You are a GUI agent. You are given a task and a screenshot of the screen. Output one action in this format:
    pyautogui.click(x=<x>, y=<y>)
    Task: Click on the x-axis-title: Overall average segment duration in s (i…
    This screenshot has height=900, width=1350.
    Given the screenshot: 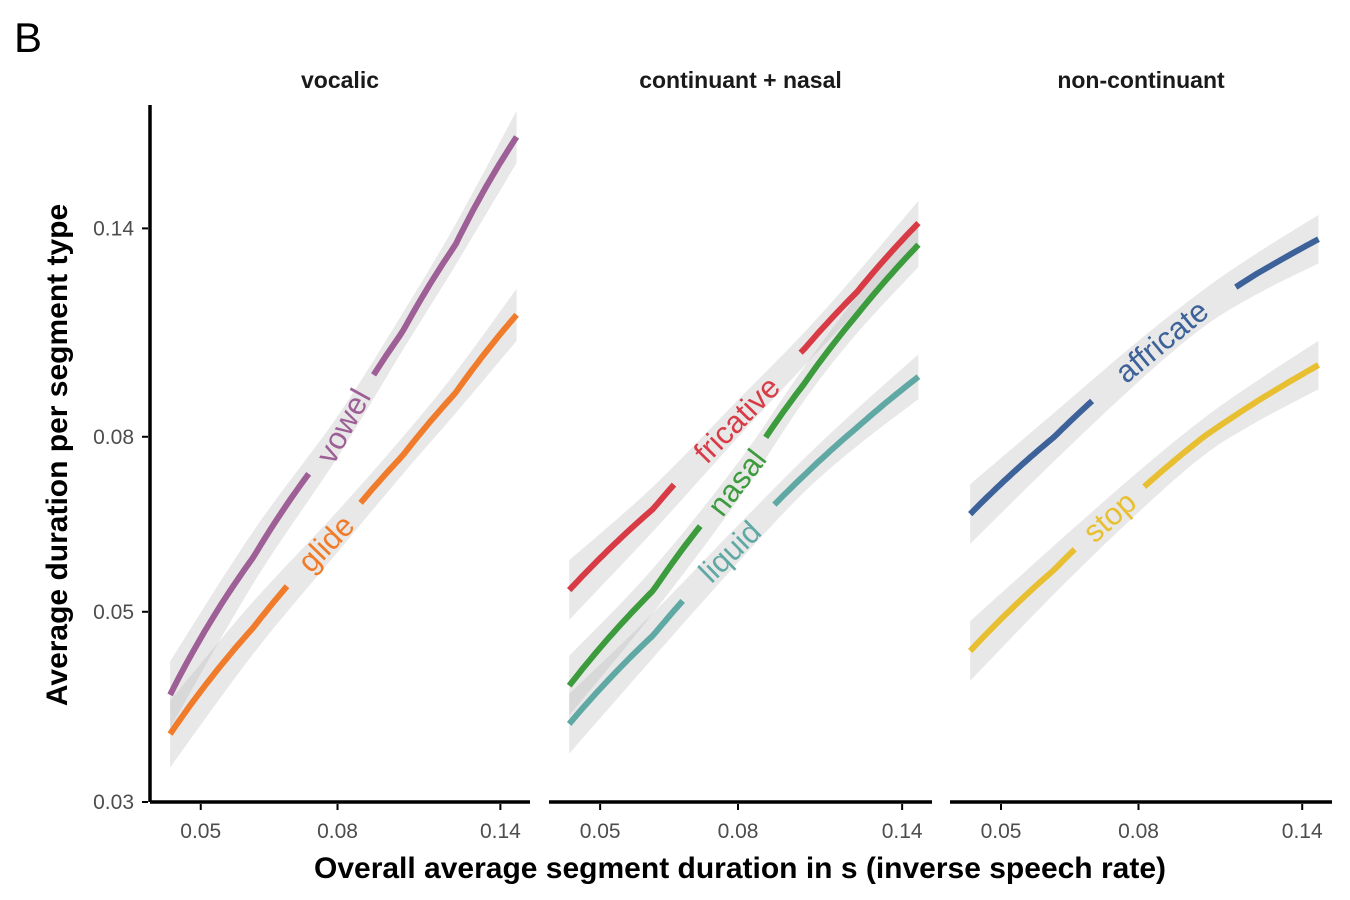 What is the action you would take?
    pyautogui.click(x=740, y=868)
    